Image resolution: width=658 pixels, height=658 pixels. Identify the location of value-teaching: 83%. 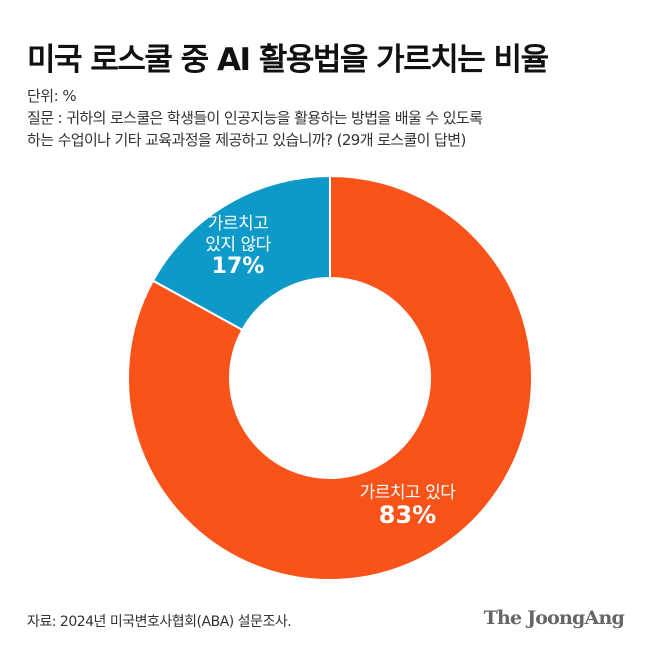
(407, 515).